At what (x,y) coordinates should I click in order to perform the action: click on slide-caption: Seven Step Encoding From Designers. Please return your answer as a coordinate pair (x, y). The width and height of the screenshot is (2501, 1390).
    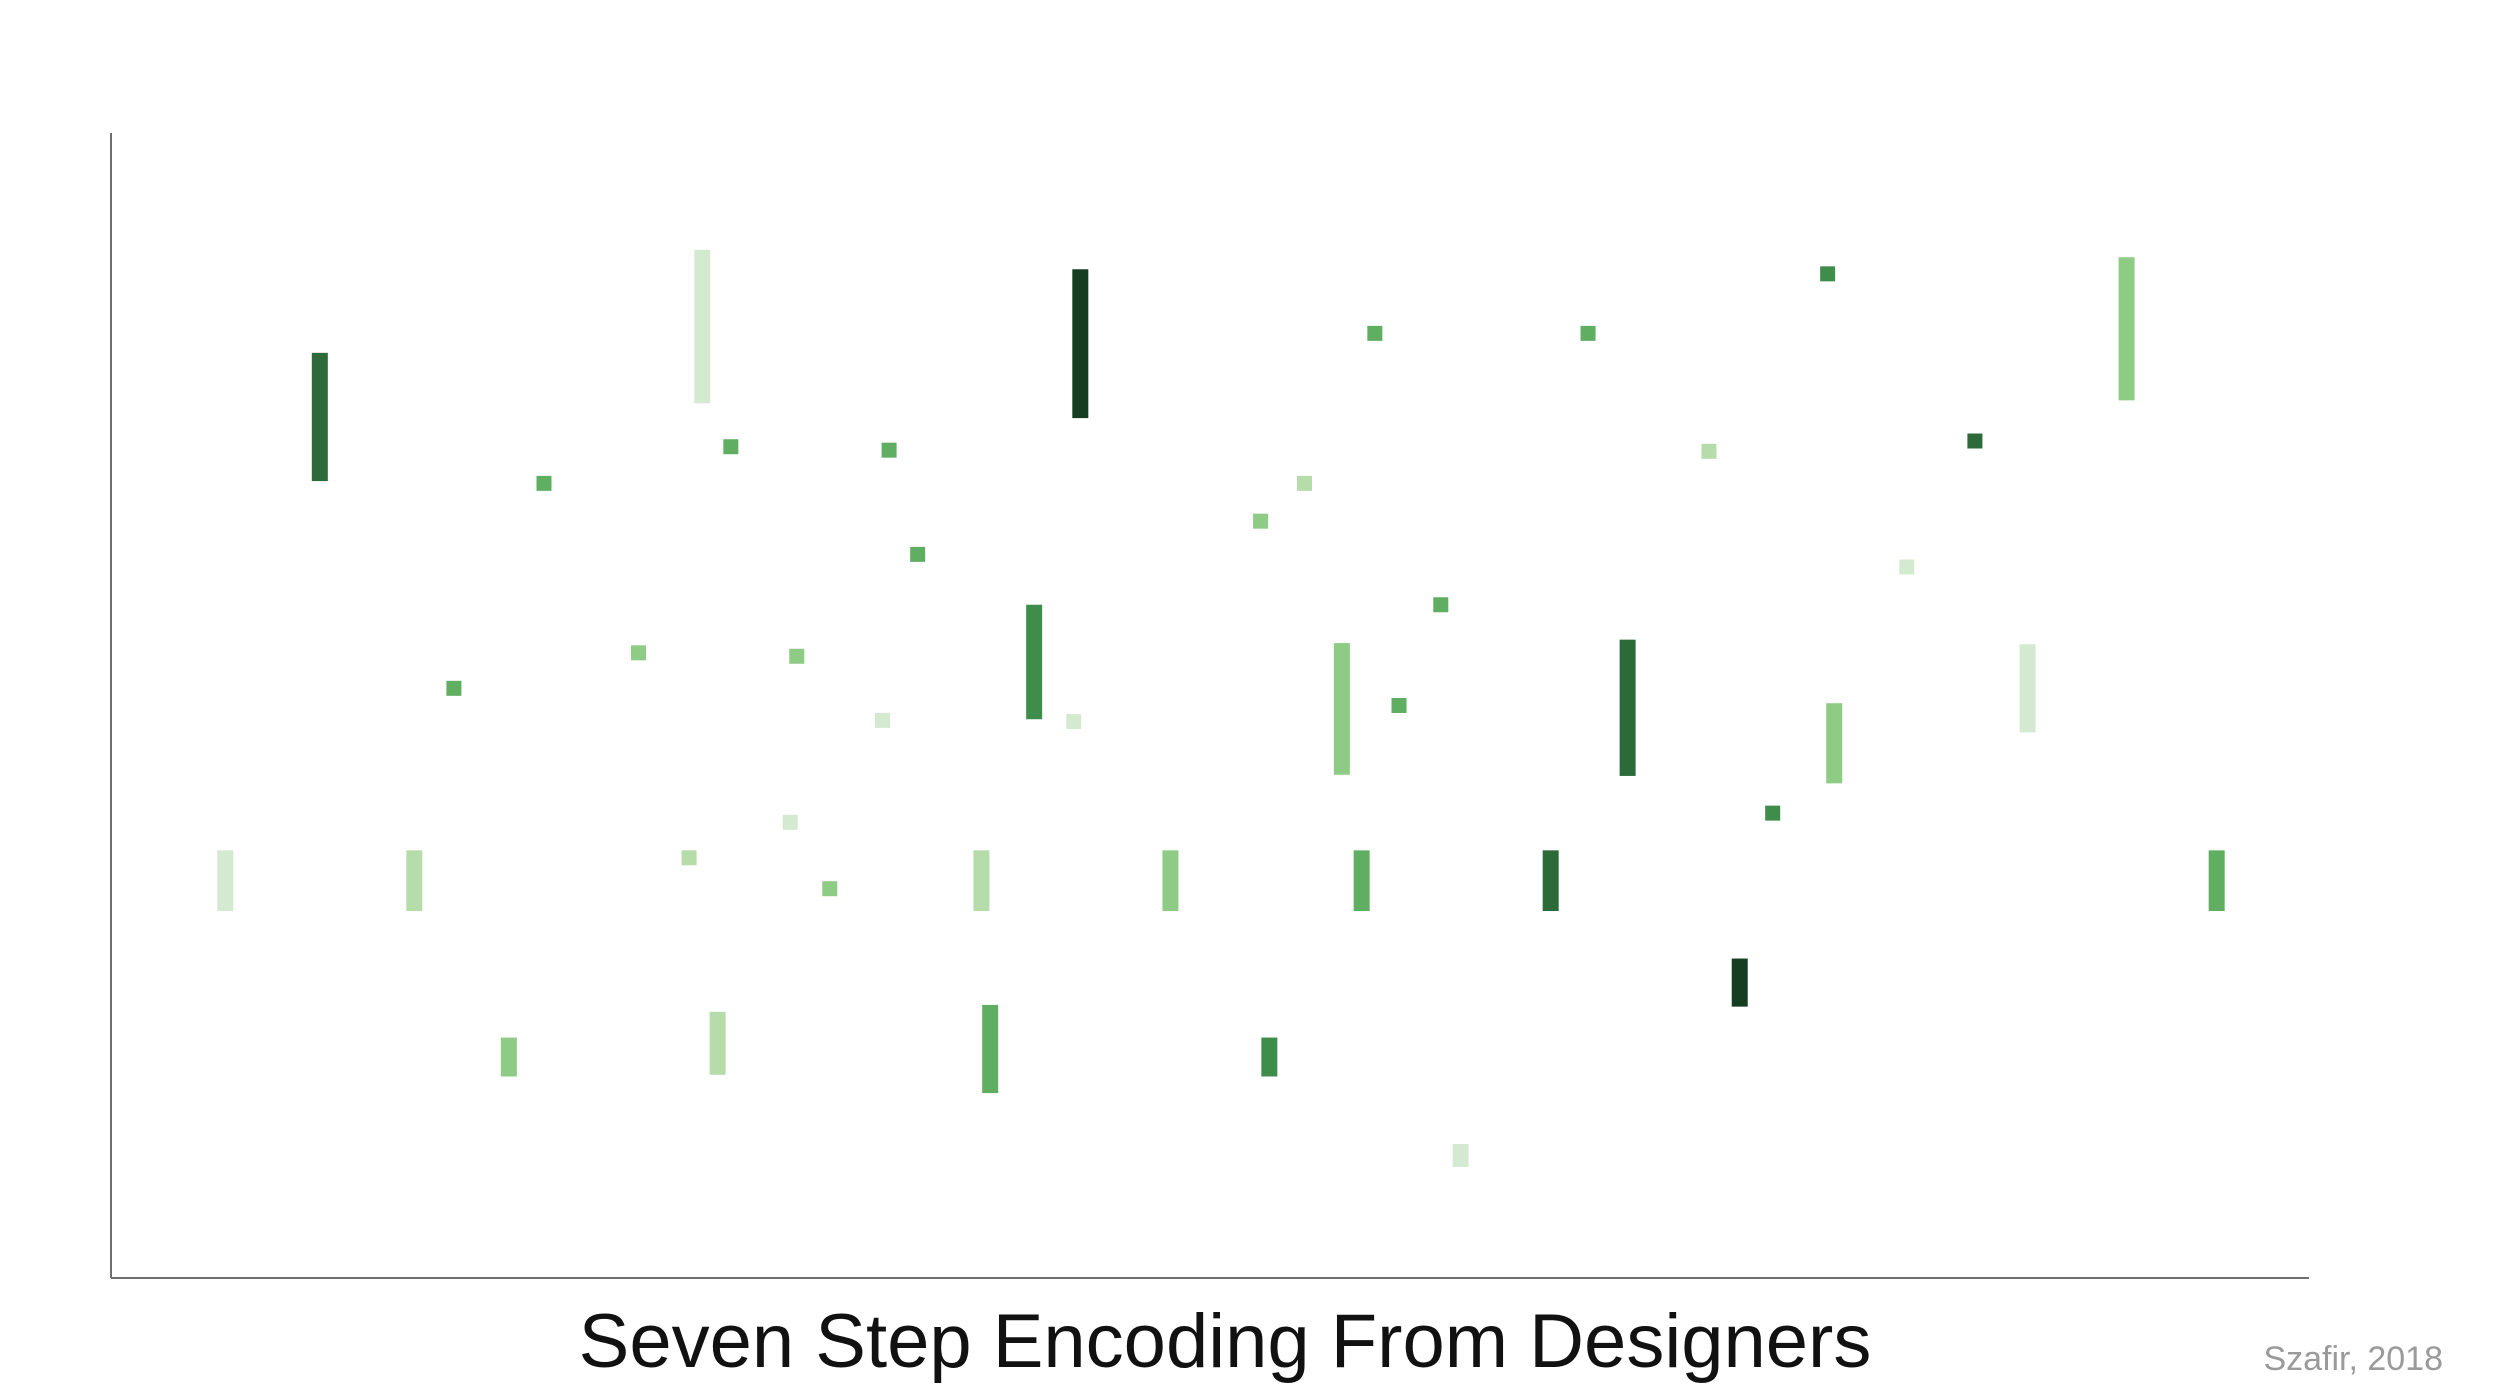
    Looking at the image, I should click on (1225, 1341).